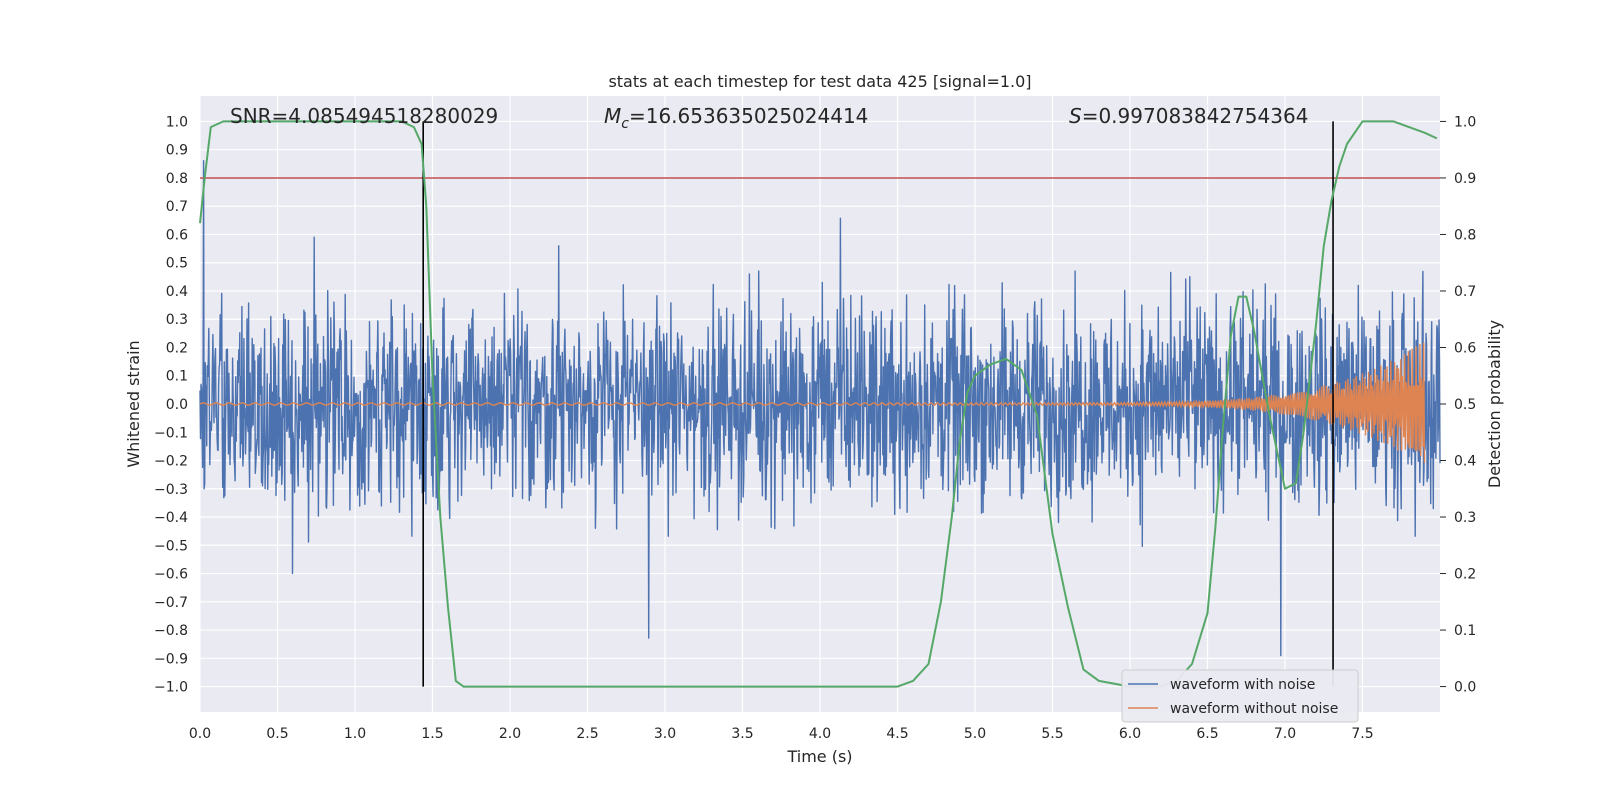 The height and width of the screenshot is (800, 1600). What do you see at coordinates (171, 546) in the screenshot?
I see `y-tick-label-15: −0.5` at bounding box center [171, 546].